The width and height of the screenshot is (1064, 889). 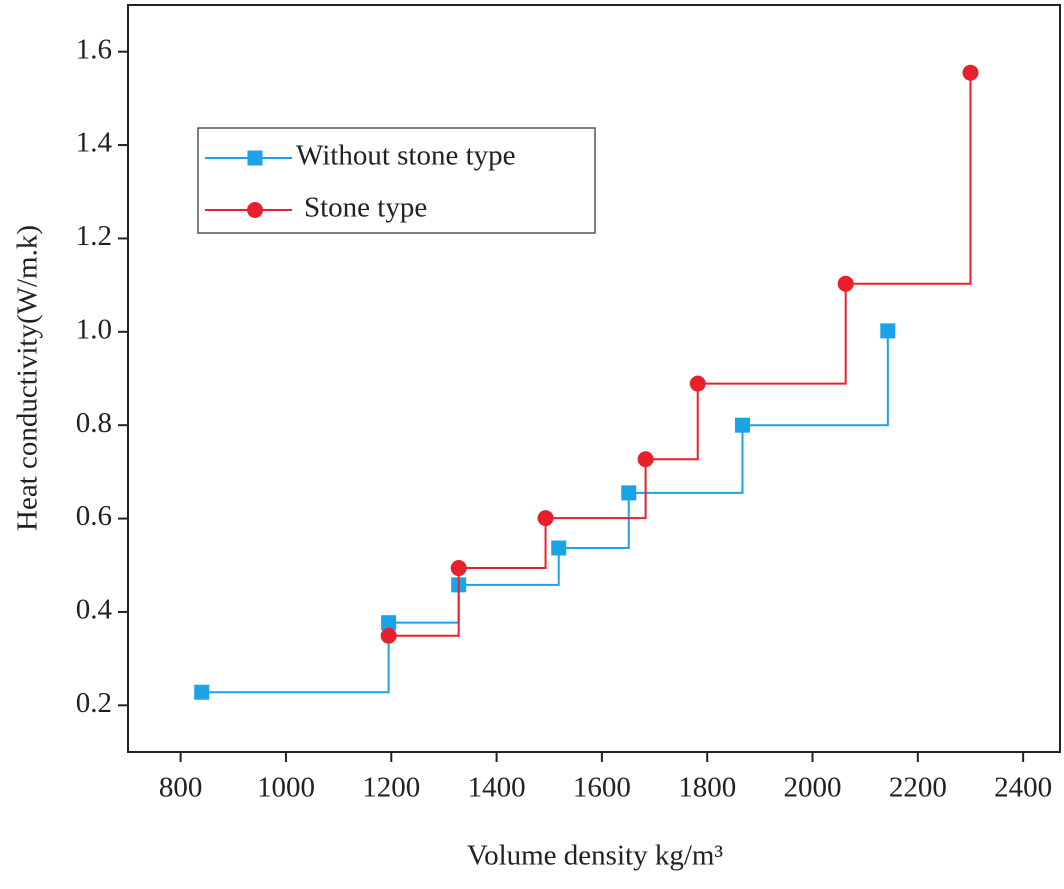 What do you see at coordinates (396, 180) in the screenshot?
I see `legend-box` at bounding box center [396, 180].